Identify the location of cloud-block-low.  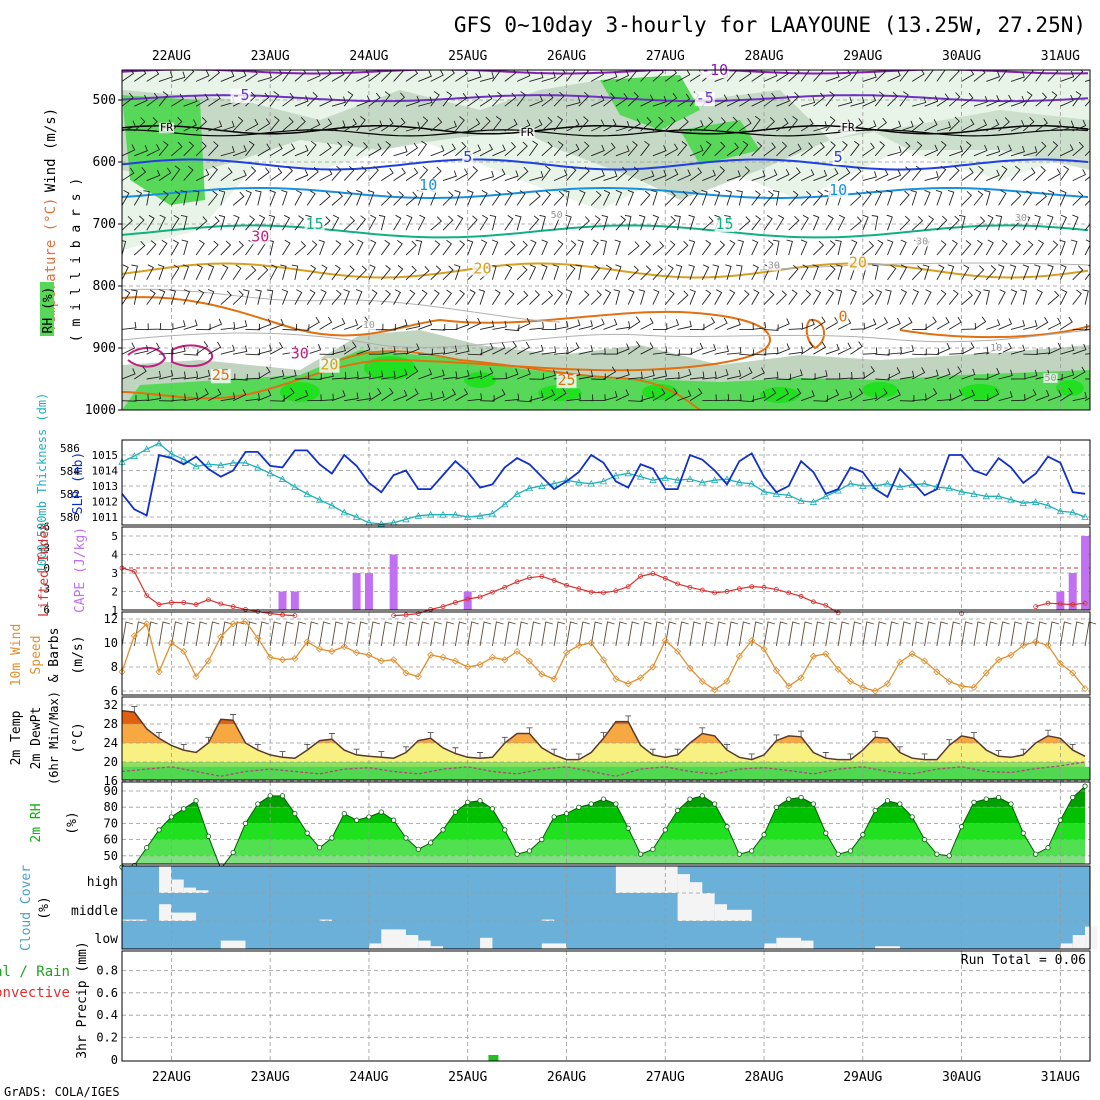
(393, 939).